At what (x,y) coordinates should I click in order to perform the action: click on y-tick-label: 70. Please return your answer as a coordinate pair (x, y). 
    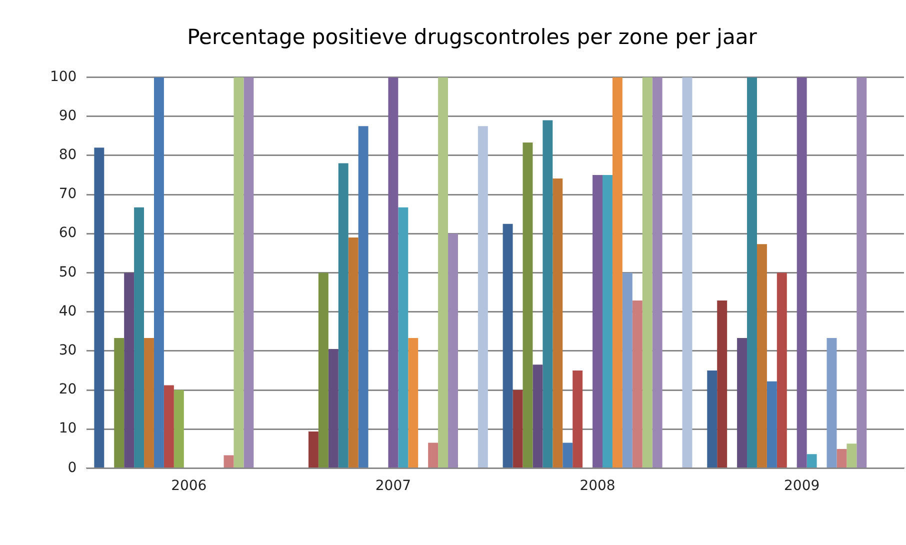
    Looking at the image, I should click on (67, 194).